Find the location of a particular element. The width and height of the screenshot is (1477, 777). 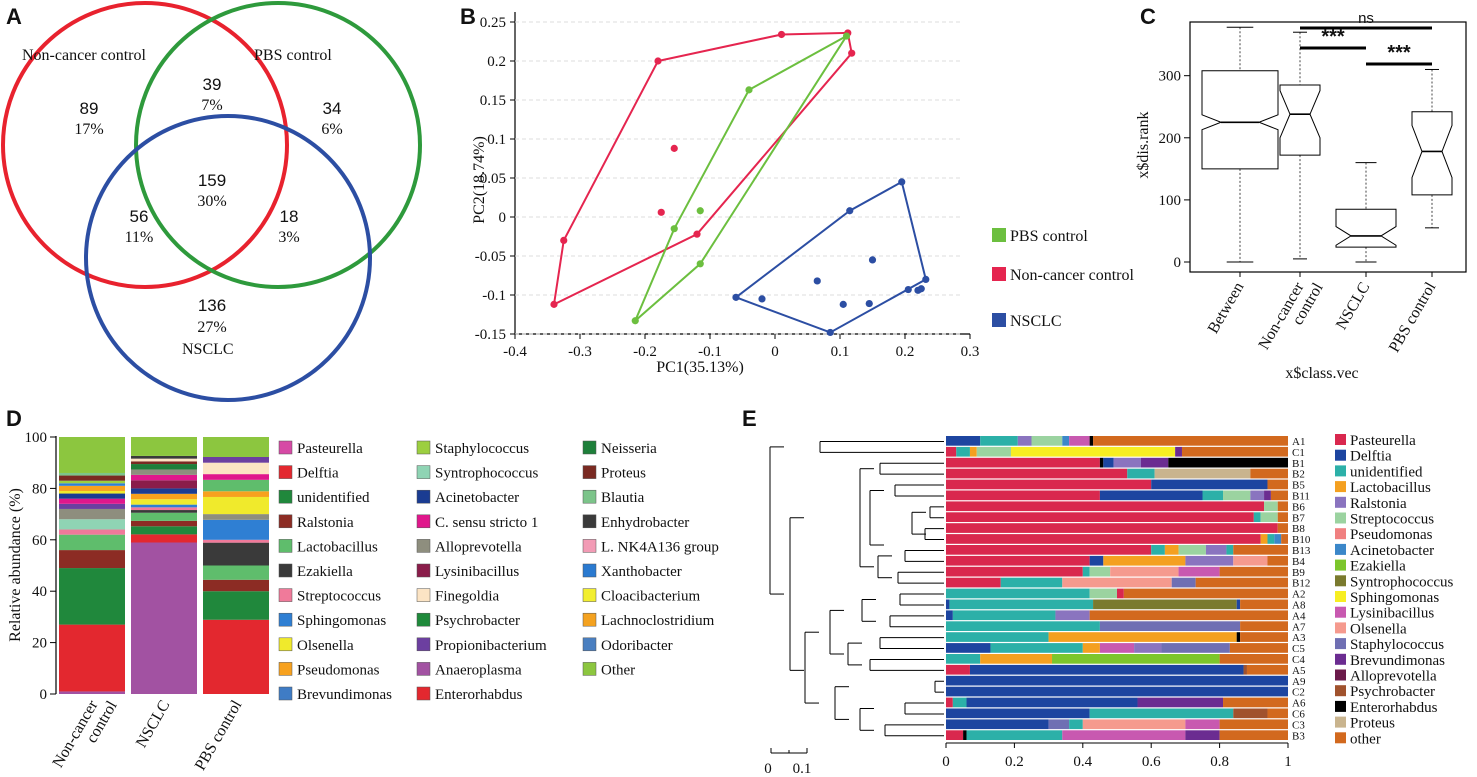

hbar-sample-label: A1 is located at coordinates (1298, 442).